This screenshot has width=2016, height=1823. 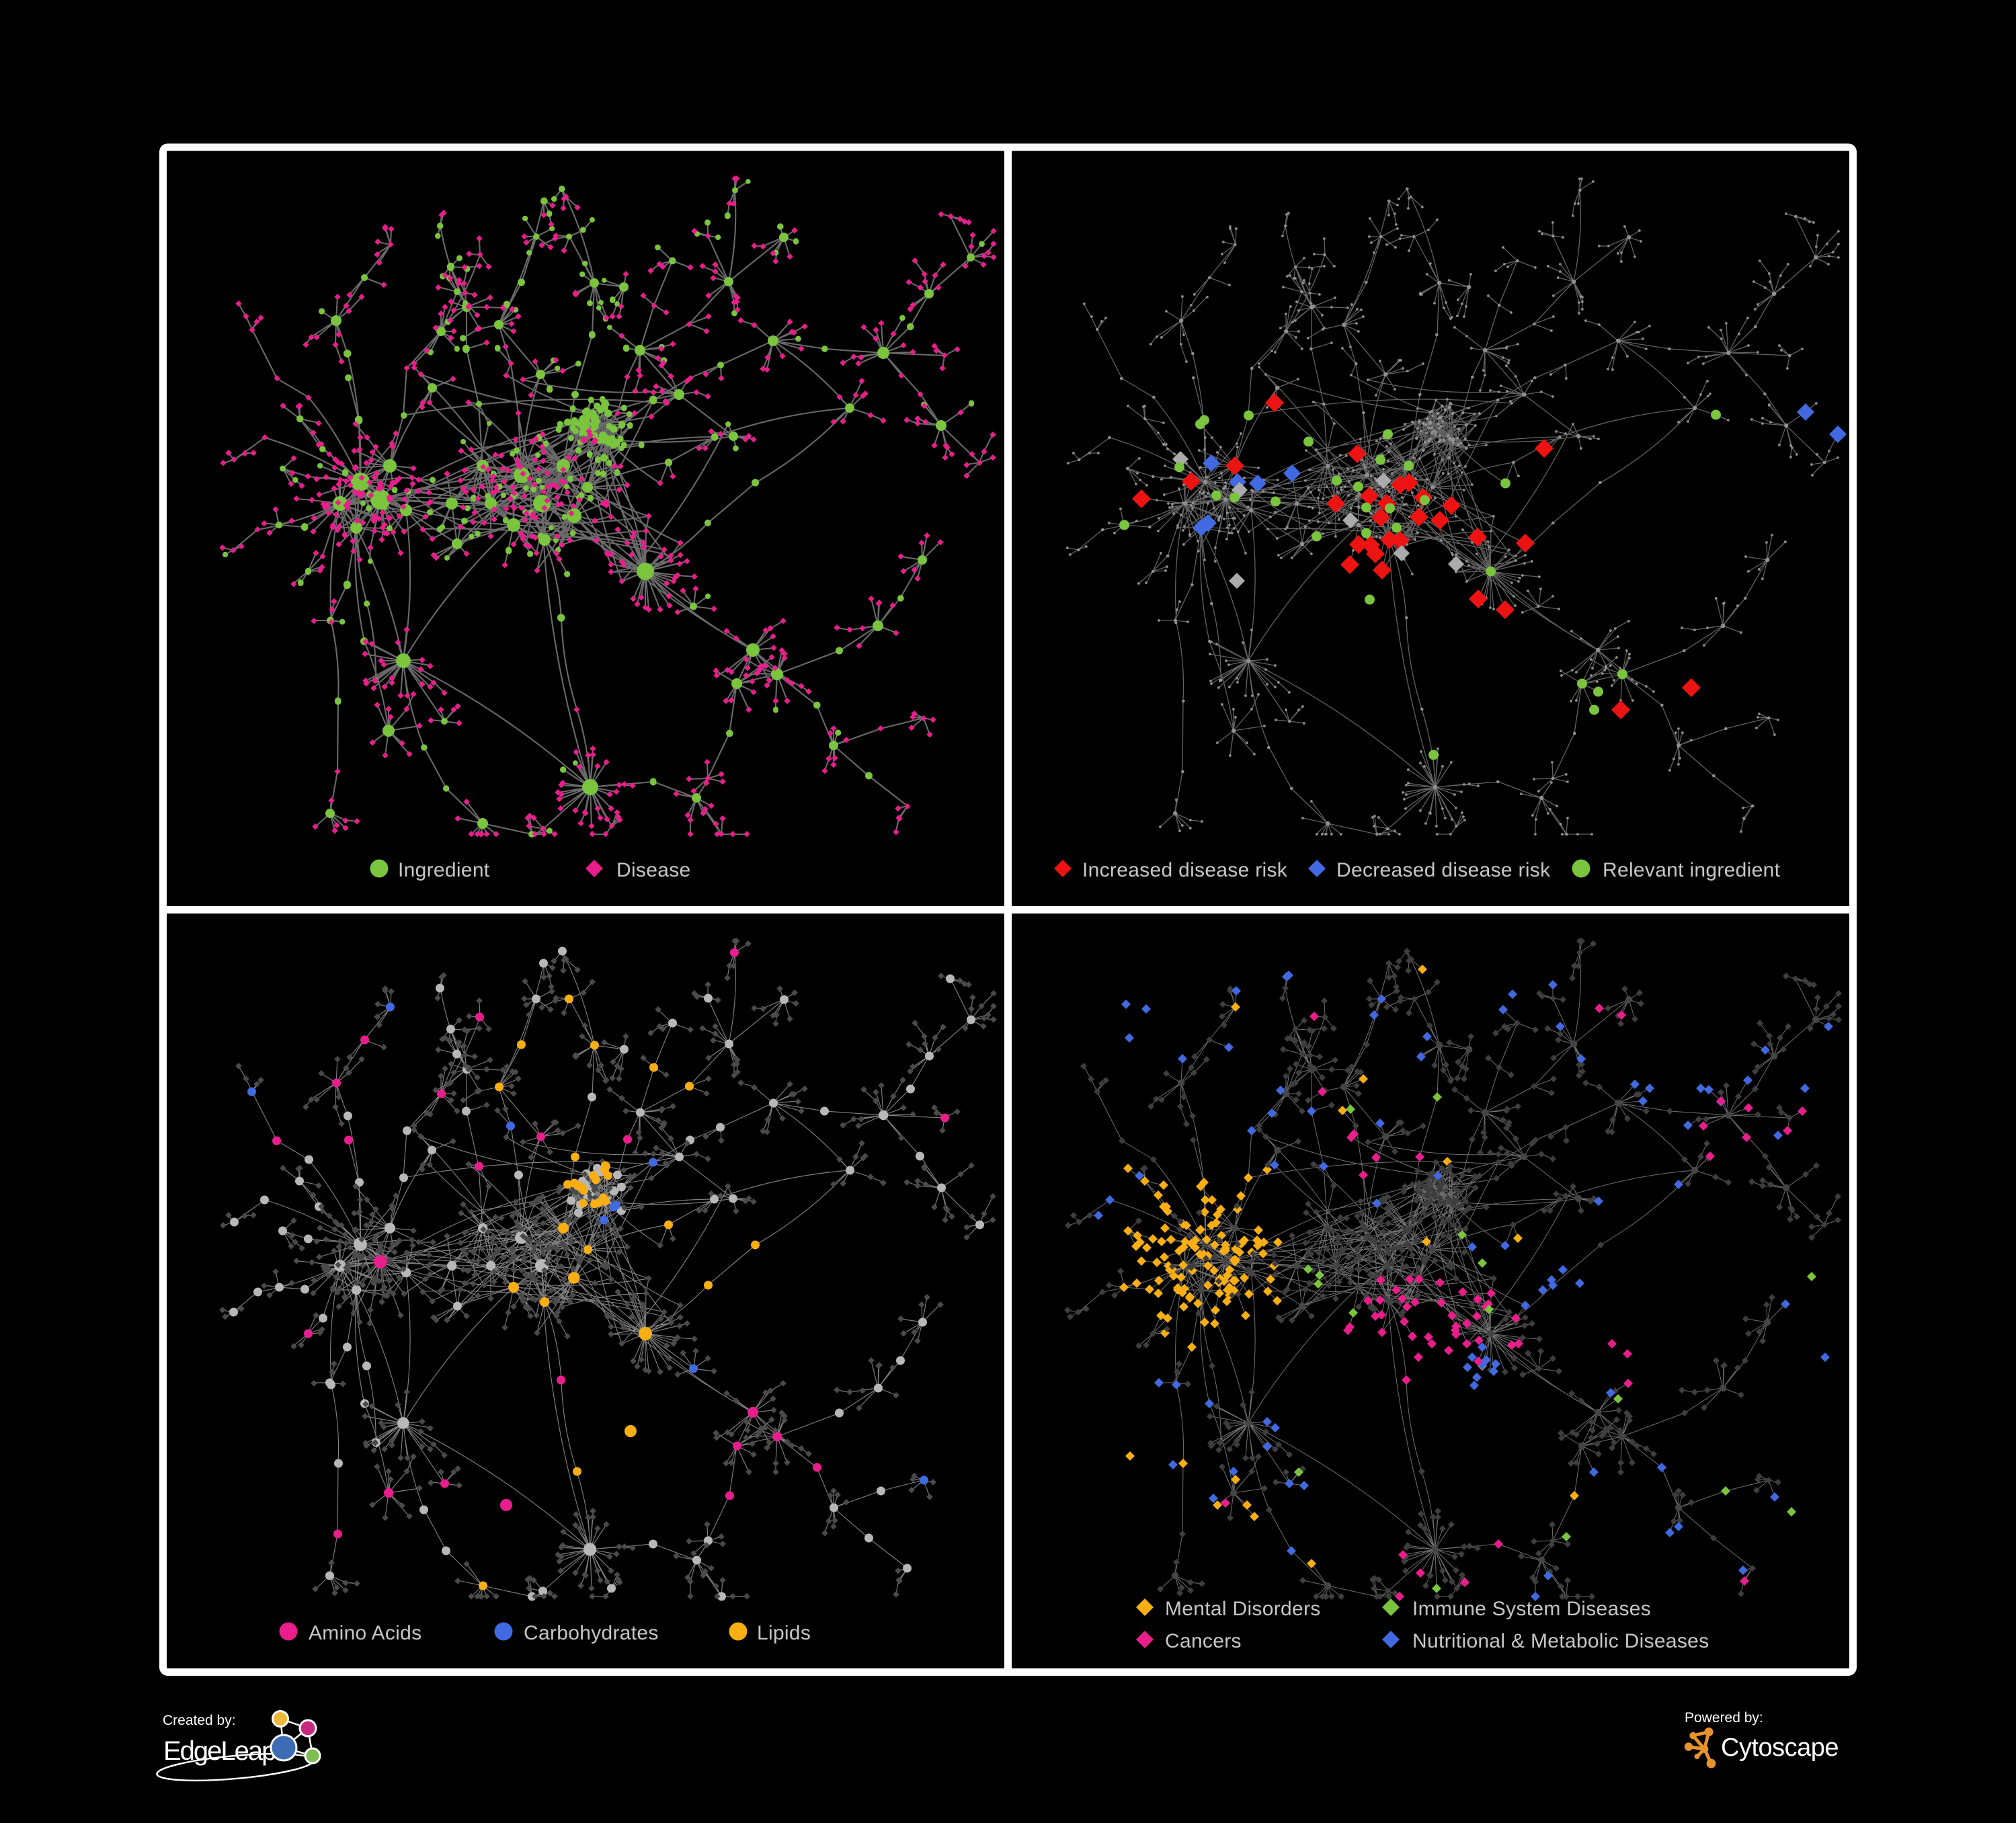 What do you see at coordinates (199, 1720) in the screenshot?
I see `svg-text: Created by:` at bounding box center [199, 1720].